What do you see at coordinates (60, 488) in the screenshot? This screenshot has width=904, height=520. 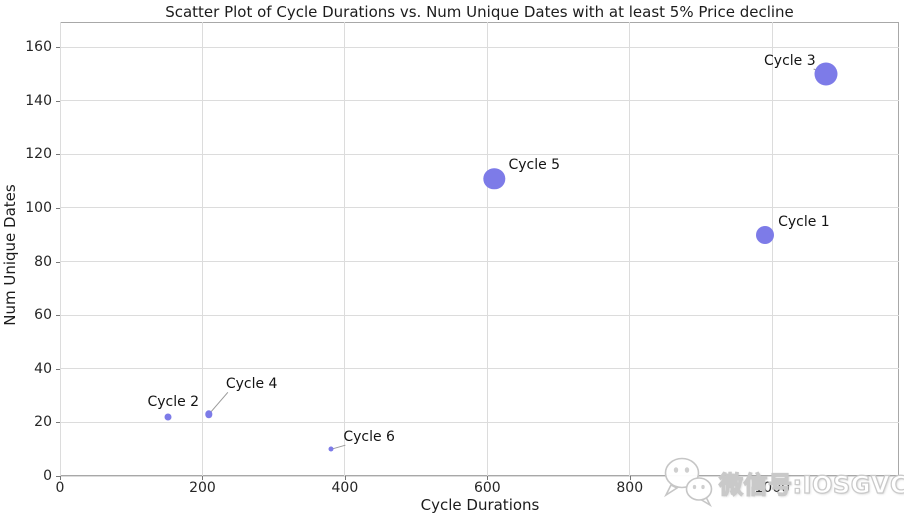 I see `x-tick-label: 0` at bounding box center [60, 488].